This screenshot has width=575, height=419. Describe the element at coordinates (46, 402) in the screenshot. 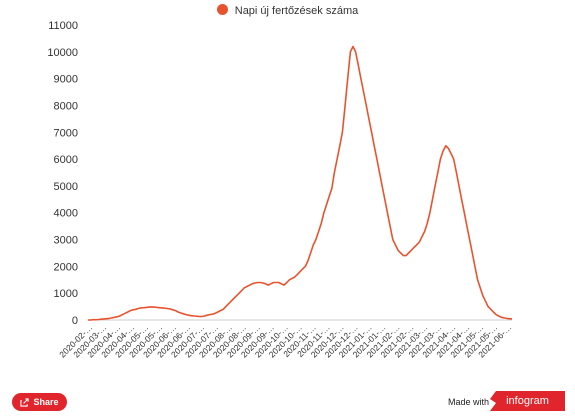

I see `share-label: Share` at that location.